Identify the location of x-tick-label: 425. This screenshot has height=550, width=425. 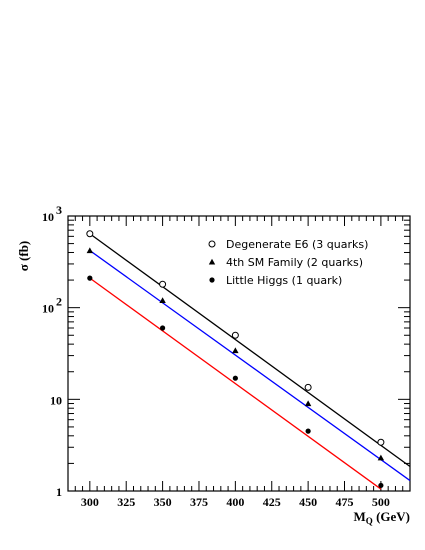
(272, 502).